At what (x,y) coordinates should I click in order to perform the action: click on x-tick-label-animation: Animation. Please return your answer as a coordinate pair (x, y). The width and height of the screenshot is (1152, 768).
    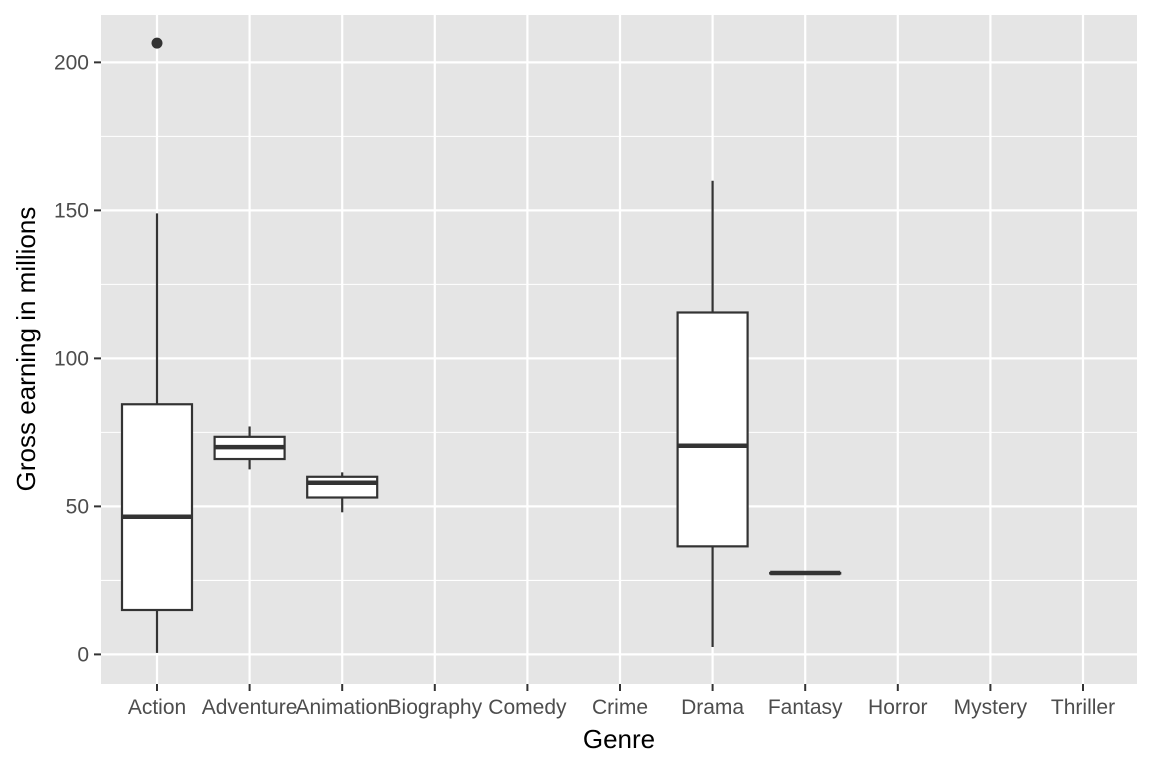
    Looking at the image, I should click on (342, 707).